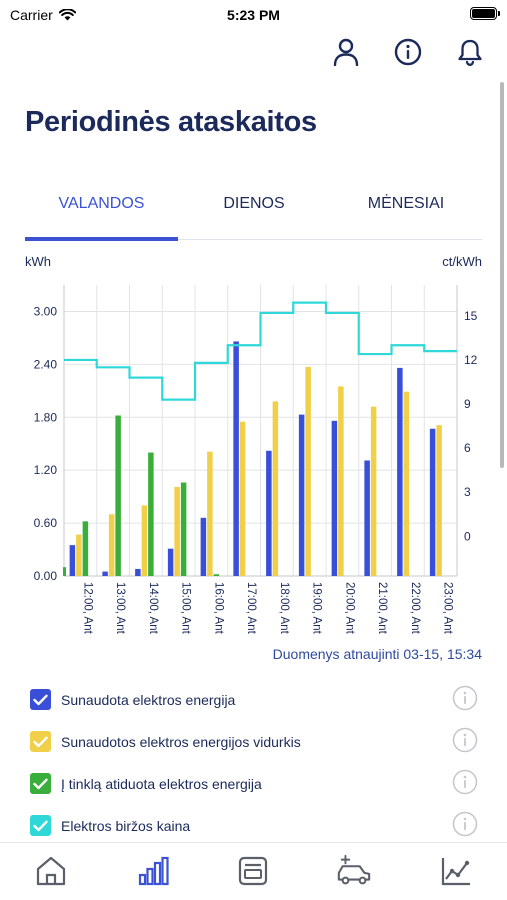 The height and width of the screenshot is (900, 507). Describe the element at coordinates (260, 703) in the screenshot. I see `legend-item-consumed: Sunaudota elektros energija` at that location.